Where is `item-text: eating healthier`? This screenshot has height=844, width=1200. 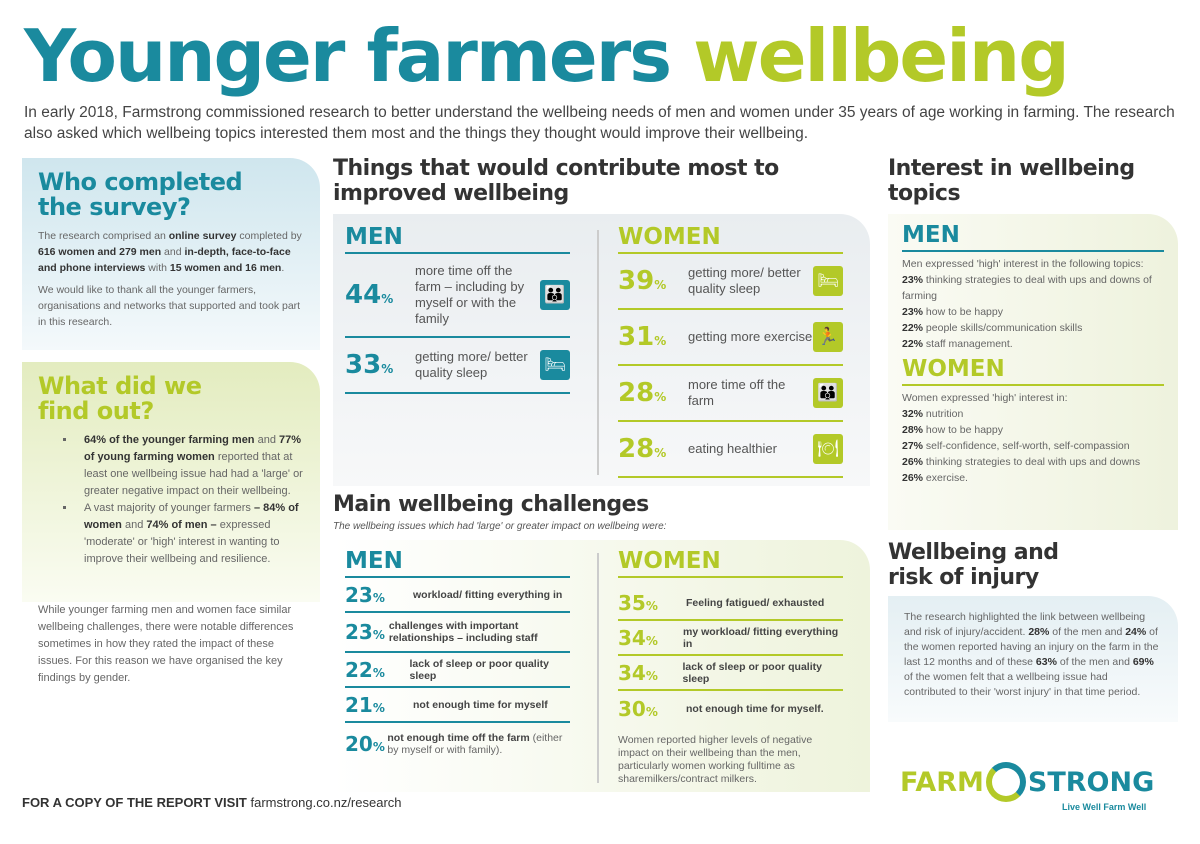
item-text: eating healthier is located at coordinates (732, 448).